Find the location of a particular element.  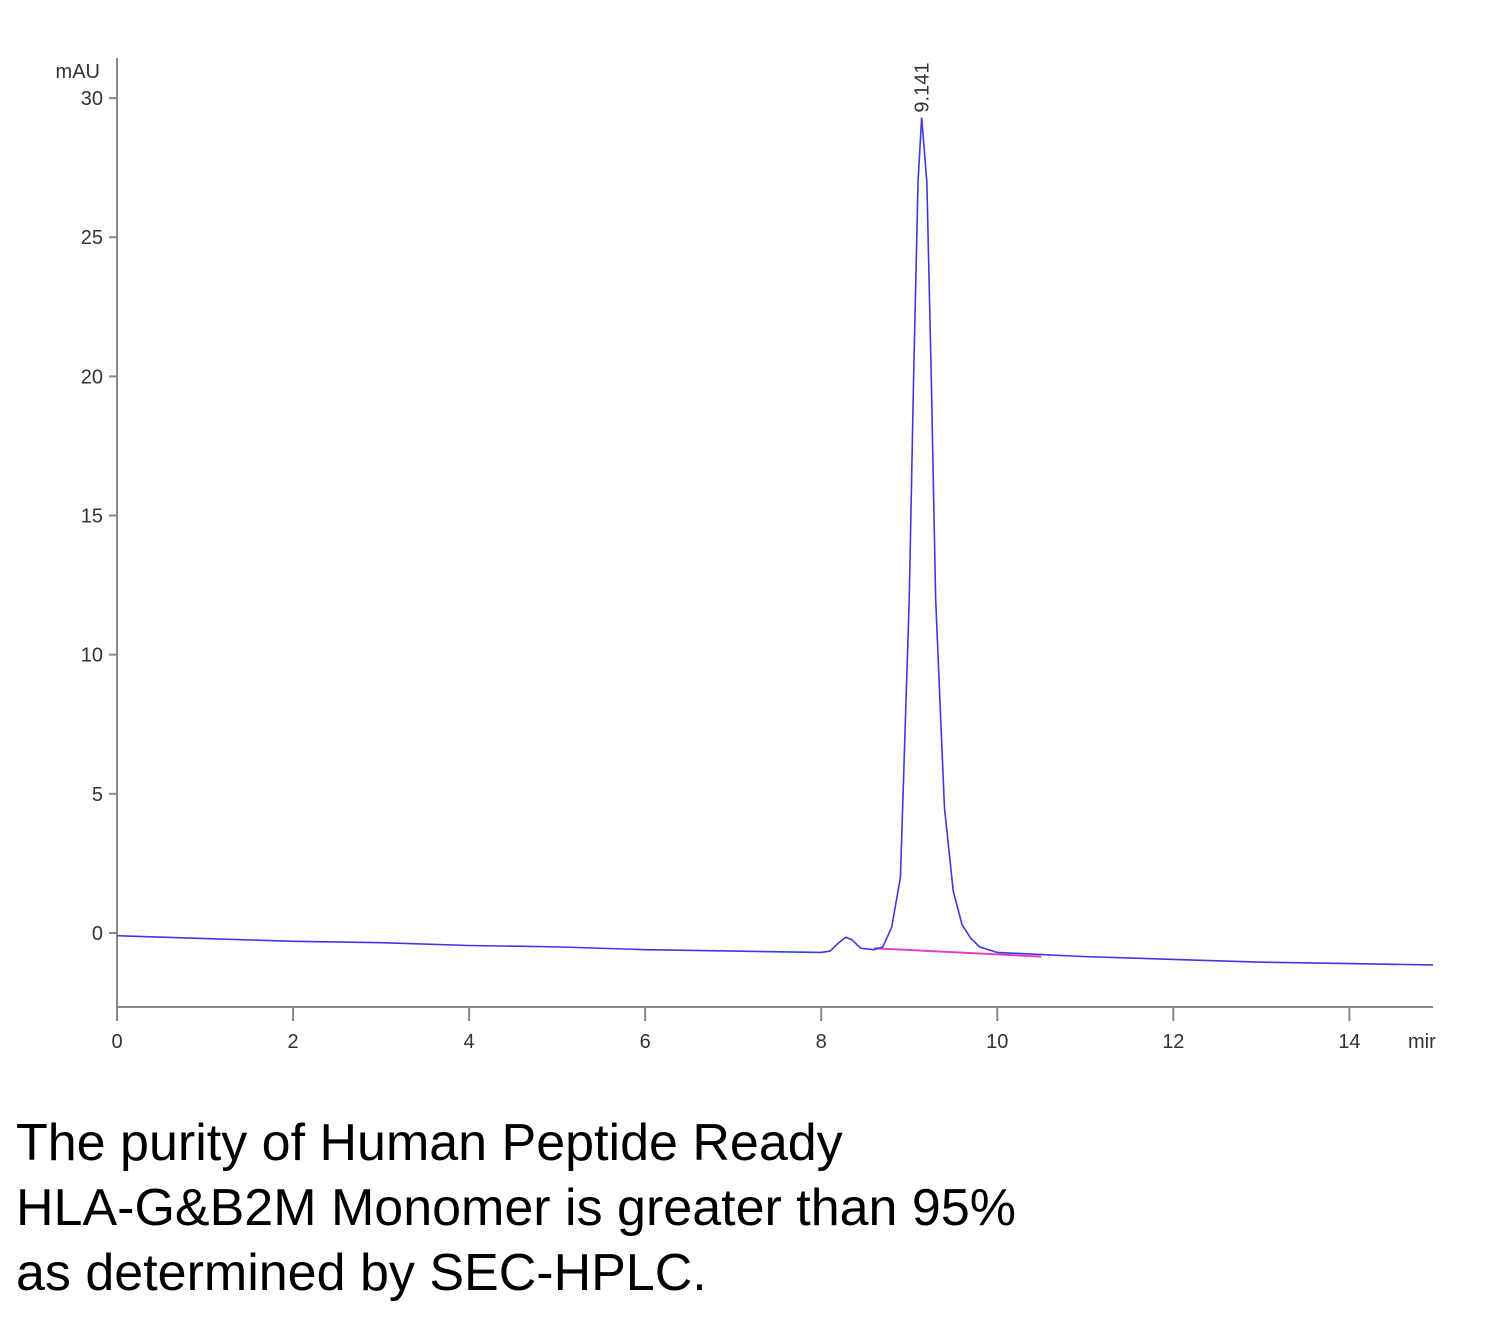

x-tick-label: 6 is located at coordinates (645, 1042).